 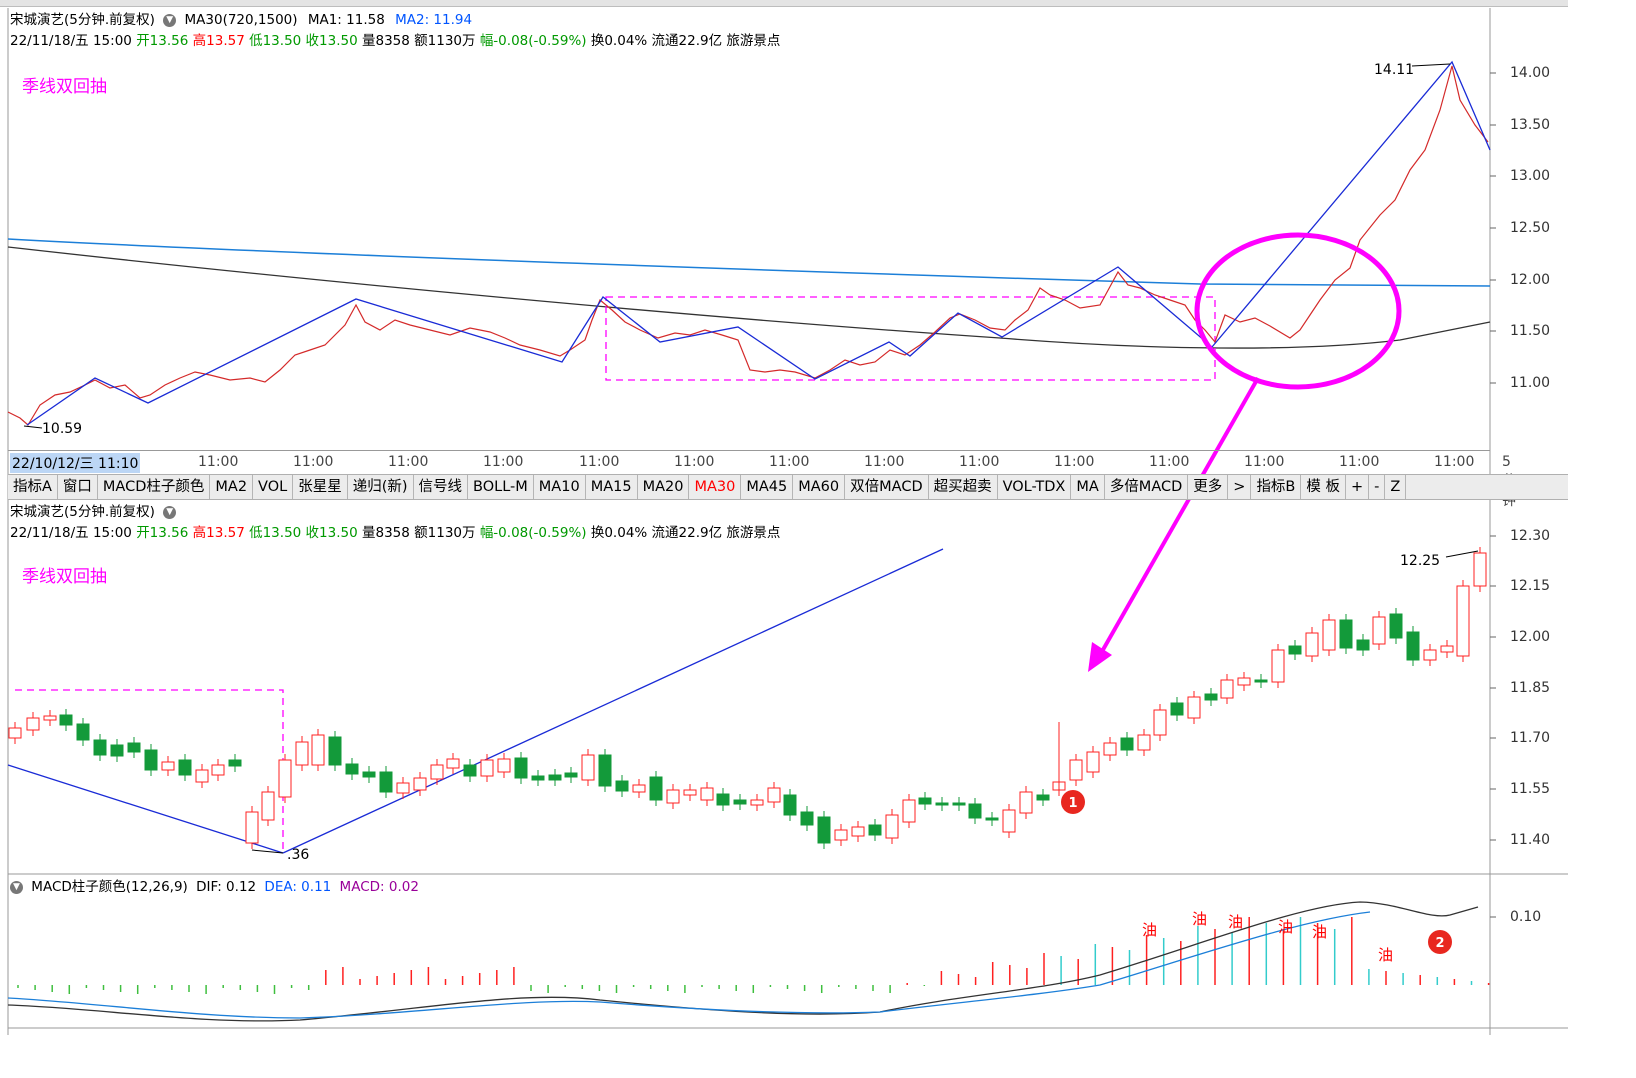 I want to click on indicator-tab: 指标B, so click(x=1276, y=487).